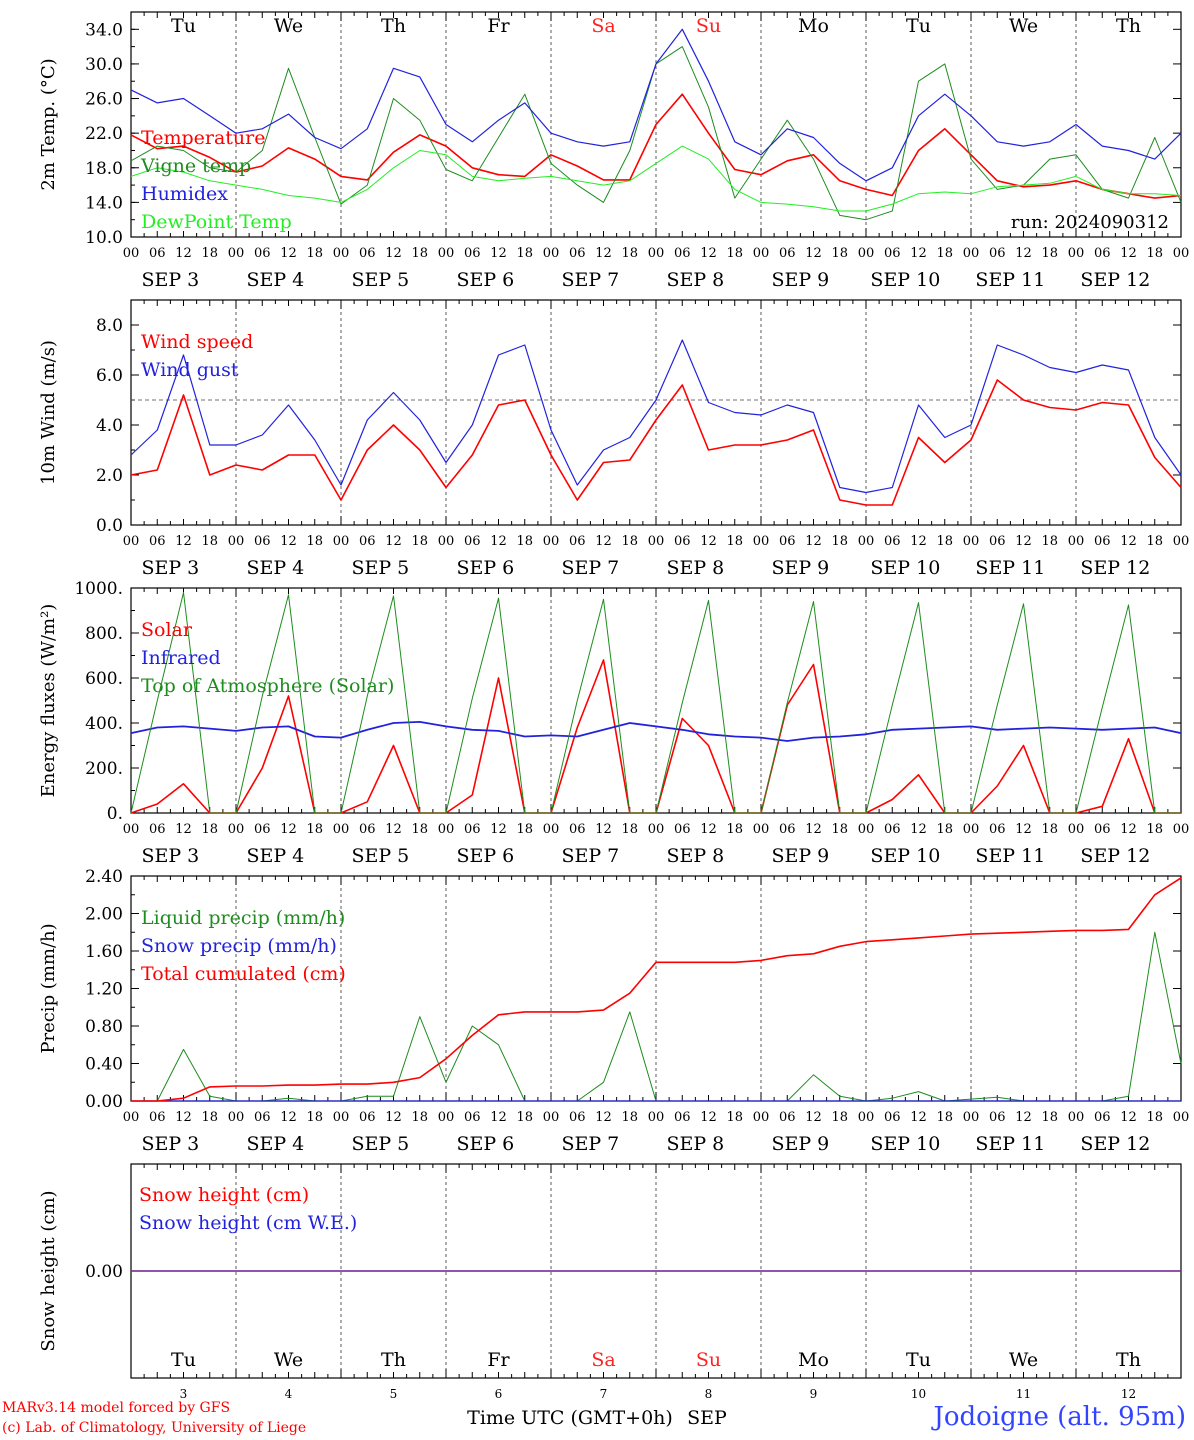 The width and height of the screenshot is (1194, 1440). I want to click on day-number: 5, so click(394, 1394).